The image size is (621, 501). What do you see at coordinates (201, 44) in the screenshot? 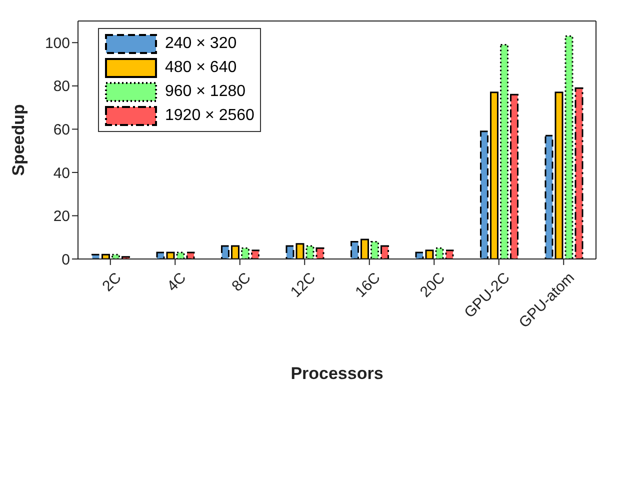
I see `legend-label: 240 × 320` at bounding box center [201, 44].